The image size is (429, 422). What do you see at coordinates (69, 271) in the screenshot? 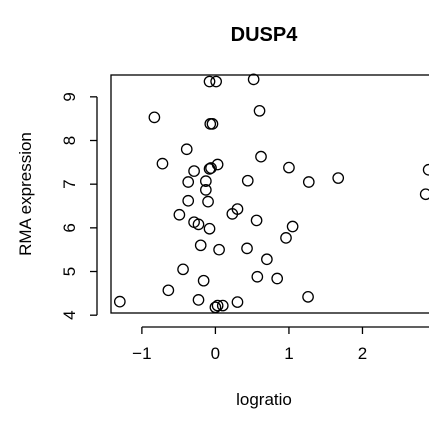
I see `y-tick-label: 5` at bounding box center [69, 271].